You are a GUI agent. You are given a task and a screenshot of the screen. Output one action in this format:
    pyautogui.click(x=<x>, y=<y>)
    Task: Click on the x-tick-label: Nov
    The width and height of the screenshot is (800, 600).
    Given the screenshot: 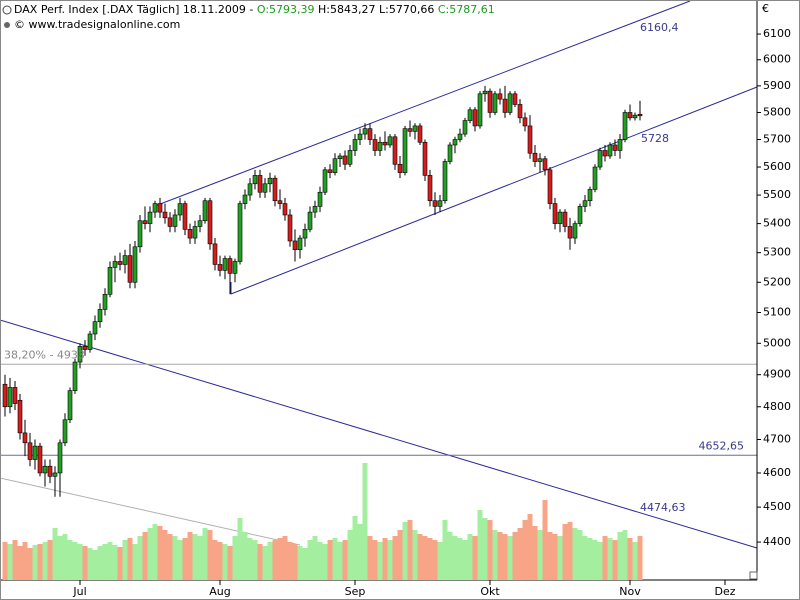 What is the action you would take?
    pyautogui.click(x=630, y=591)
    